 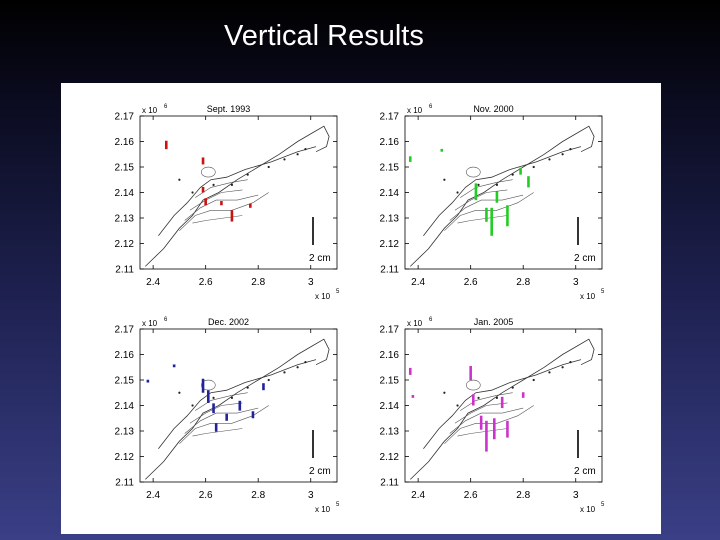 What do you see at coordinates (166, 320) in the screenshot?
I see `y-exponent-power: 6` at bounding box center [166, 320].